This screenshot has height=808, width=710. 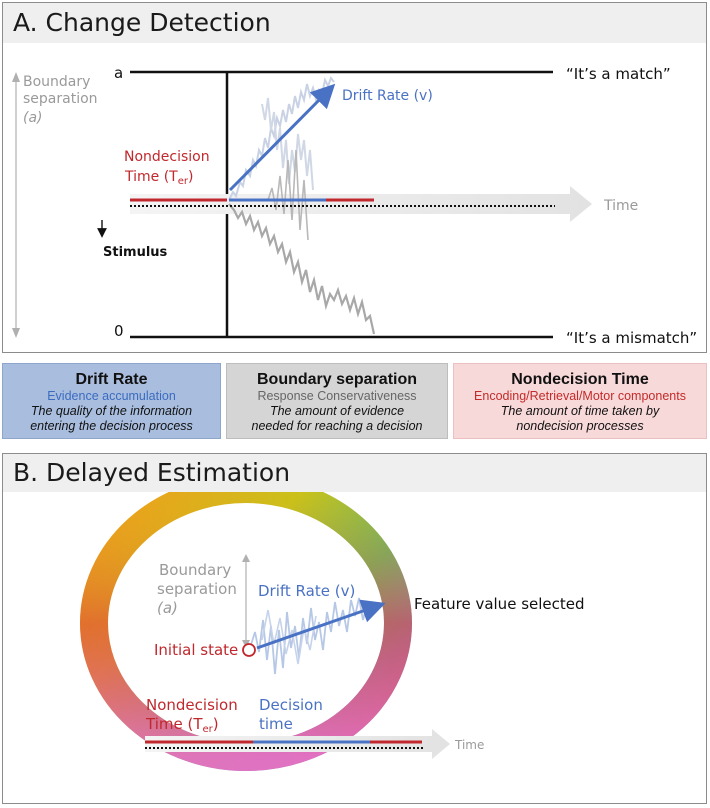 What do you see at coordinates (337, 411) in the screenshot?
I see `box-description: The amount of evidence` at bounding box center [337, 411].